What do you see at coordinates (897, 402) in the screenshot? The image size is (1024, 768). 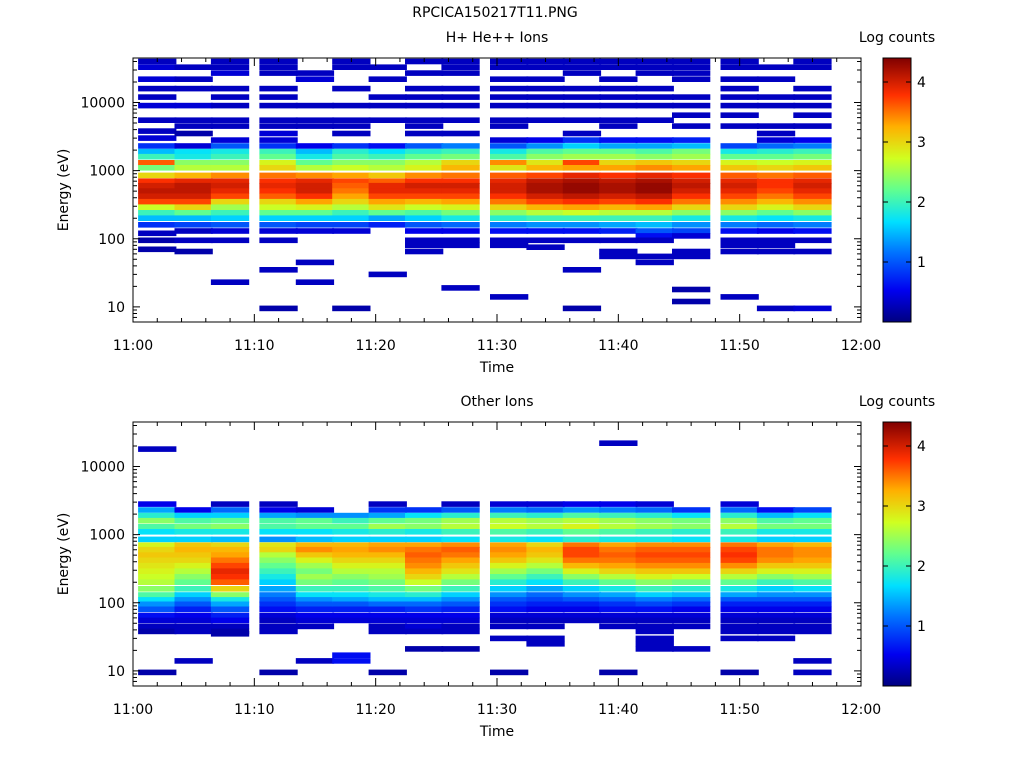 I see `colorbar-label: Log counts` at bounding box center [897, 402].